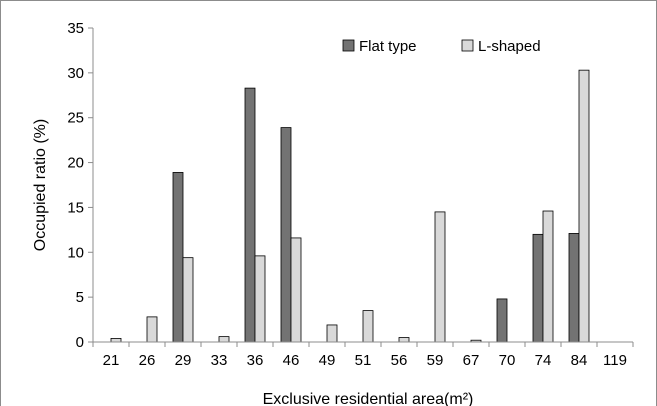  I want to click on x-tick-label: 36, so click(255, 360).